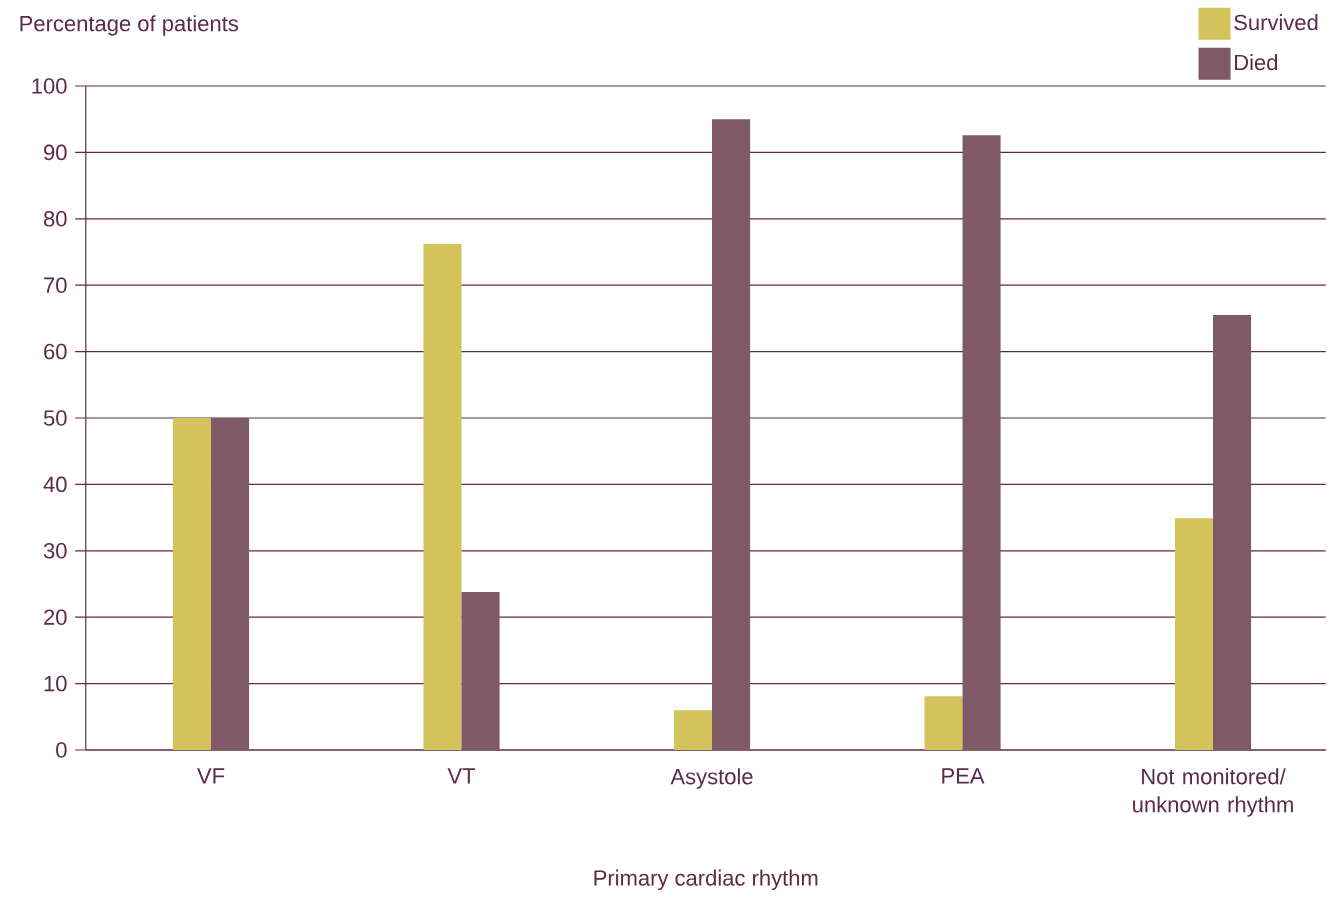  What do you see at coordinates (1276, 22) in the screenshot?
I see `legend-label: Survived` at bounding box center [1276, 22].